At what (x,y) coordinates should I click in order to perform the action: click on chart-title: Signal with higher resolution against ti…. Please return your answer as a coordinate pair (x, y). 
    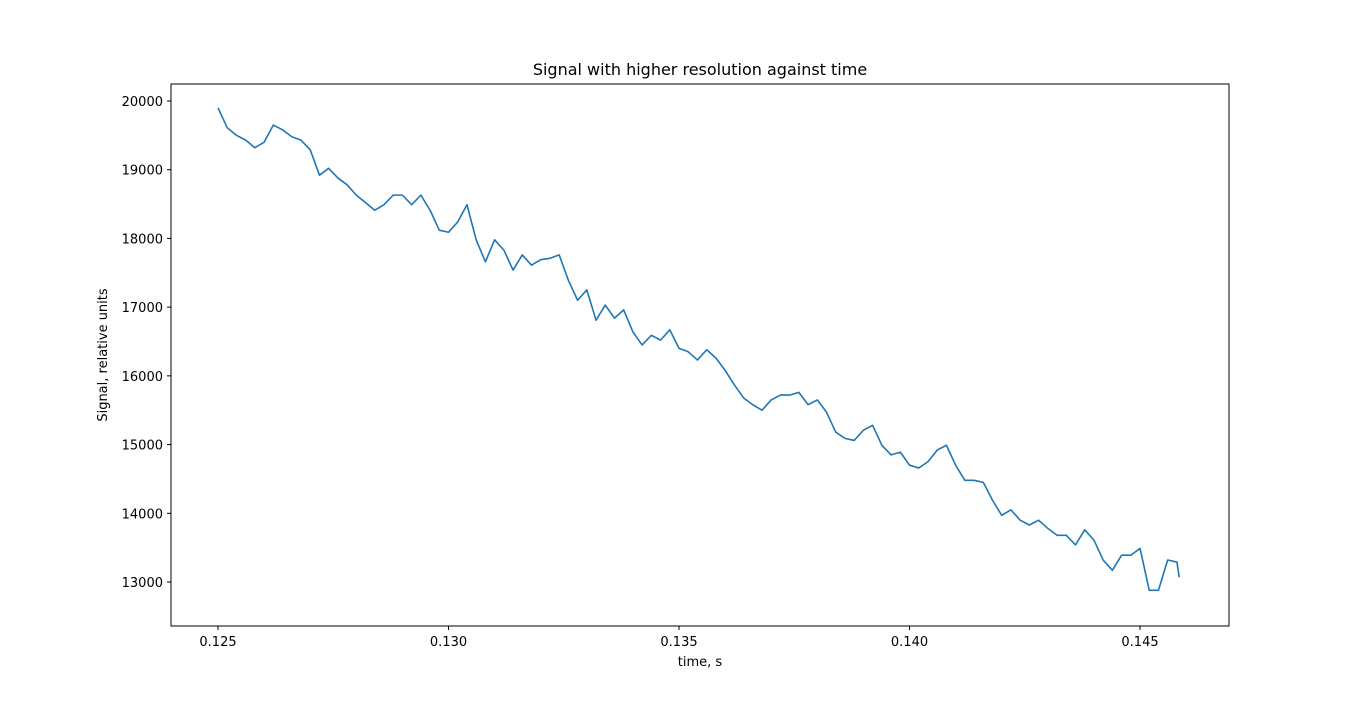
    Looking at the image, I should click on (700, 69).